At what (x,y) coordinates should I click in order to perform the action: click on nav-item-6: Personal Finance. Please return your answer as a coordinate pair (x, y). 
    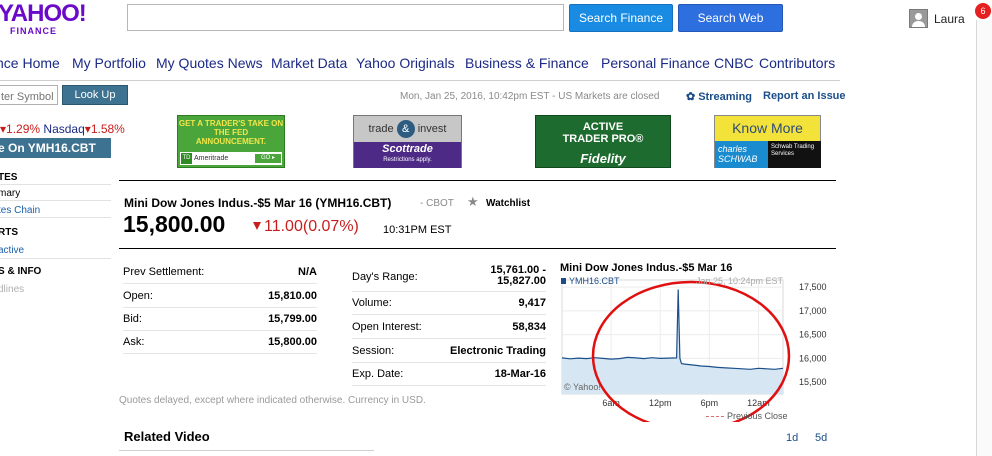
    Looking at the image, I should click on (655, 63).